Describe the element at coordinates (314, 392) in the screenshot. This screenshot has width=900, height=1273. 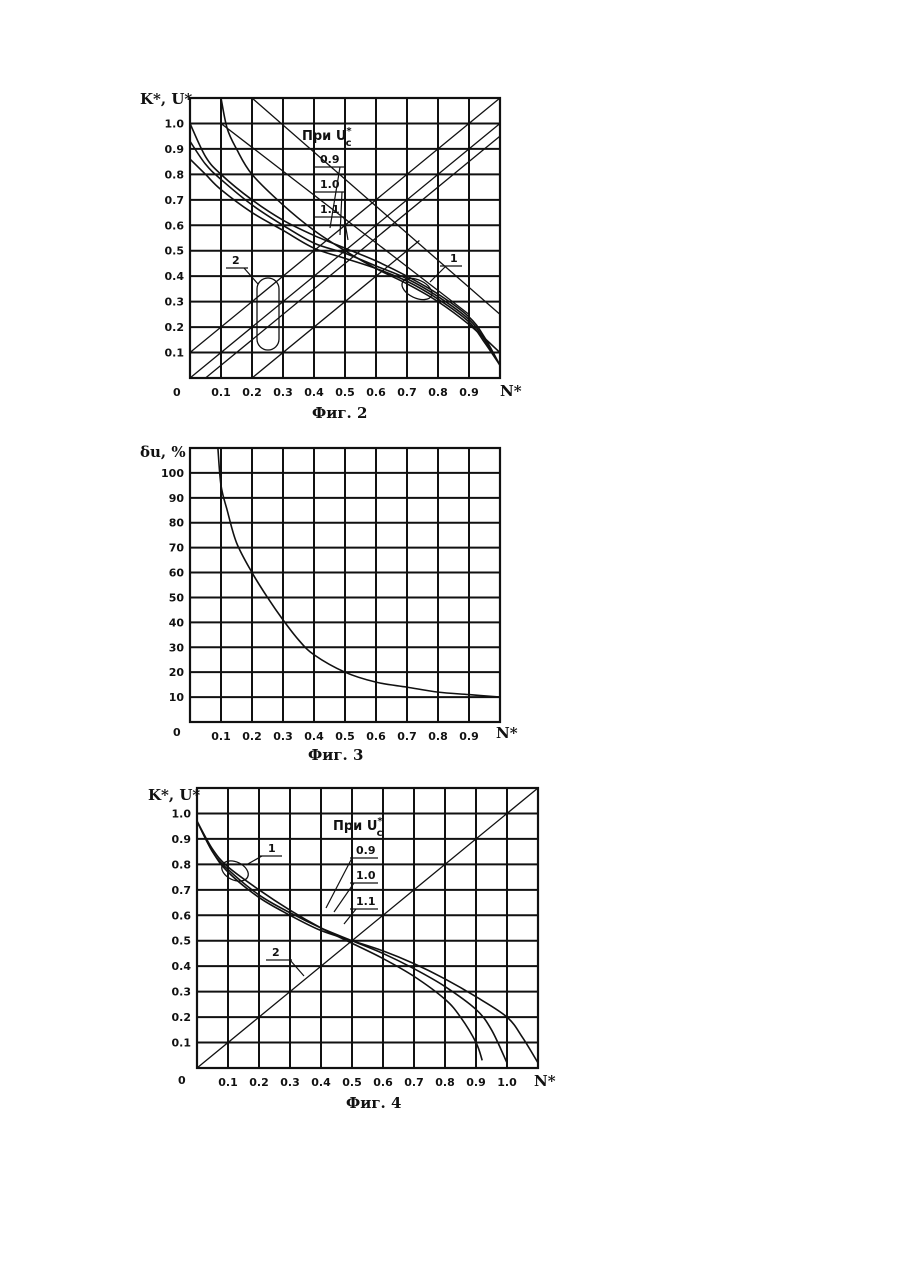
I see `fig2-x-tick: 0.4` at that location.